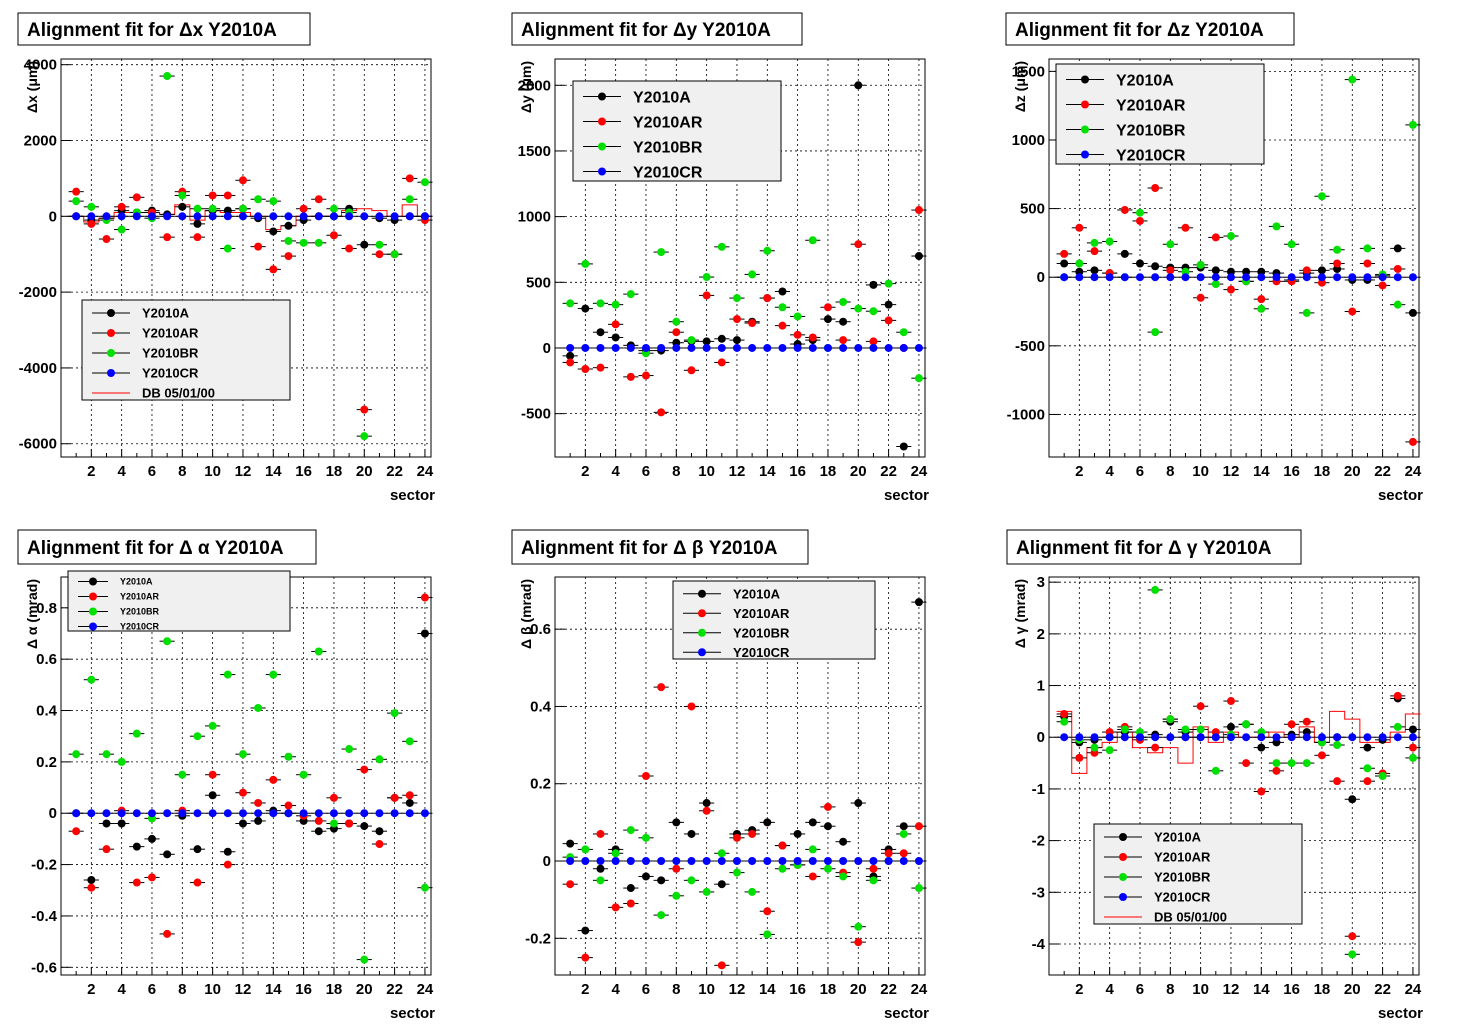 The height and width of the screenshot is (1036, 1482). What do you see at coordinates (1413, 989) in the screenshot?
I see `x-tick-label: 24` at bounding box center [1413, 989].